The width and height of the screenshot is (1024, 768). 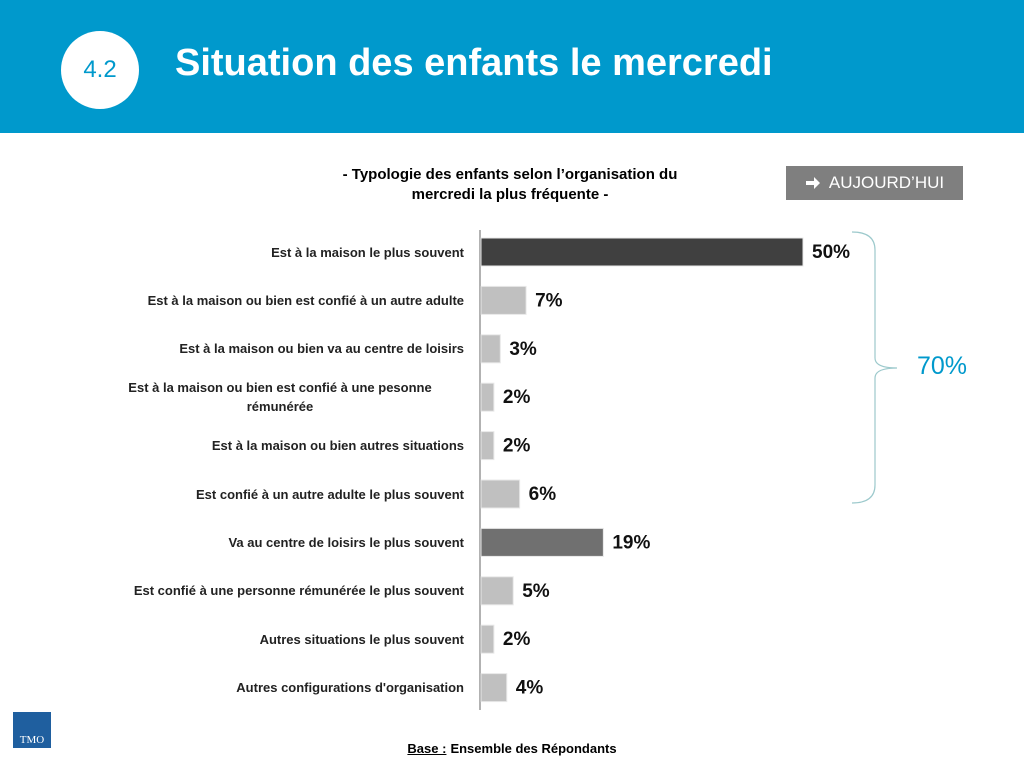 I want to click on value-label: 50%, so click(x=831, y=252).